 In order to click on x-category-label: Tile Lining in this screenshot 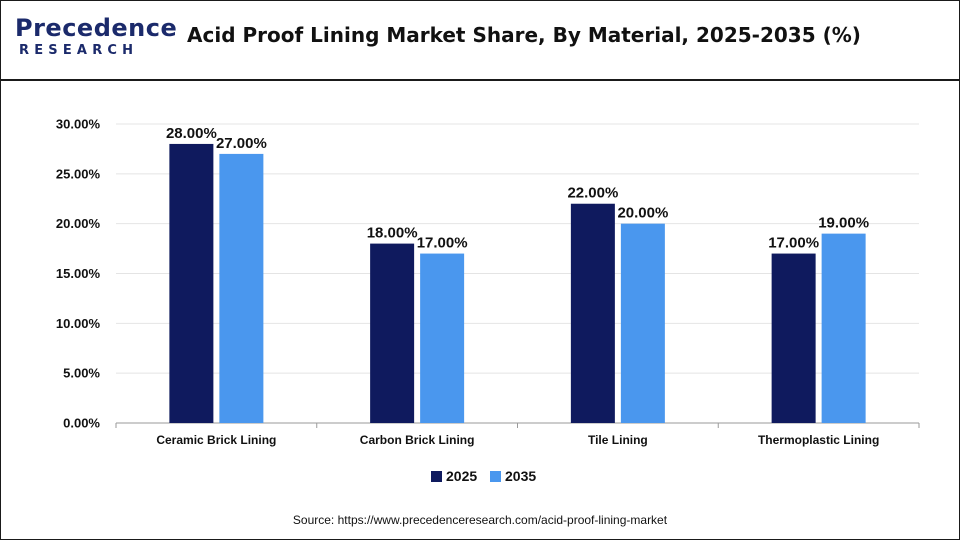, I will do `click(618, 440)`.